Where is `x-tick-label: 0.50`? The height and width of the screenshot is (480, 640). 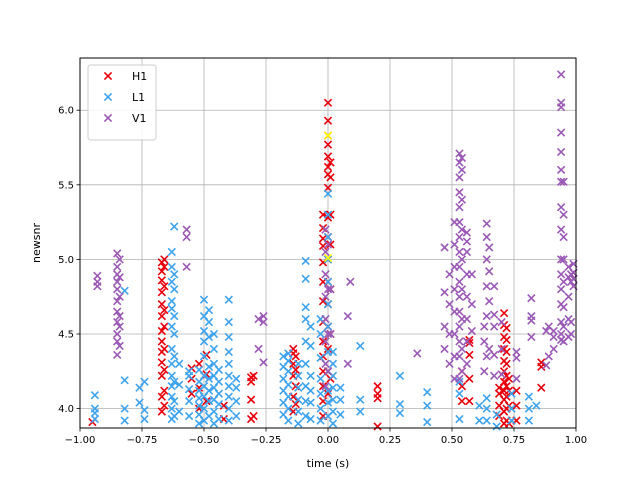
x-tick-label: 0.50 is located at coordinates (452, 440).